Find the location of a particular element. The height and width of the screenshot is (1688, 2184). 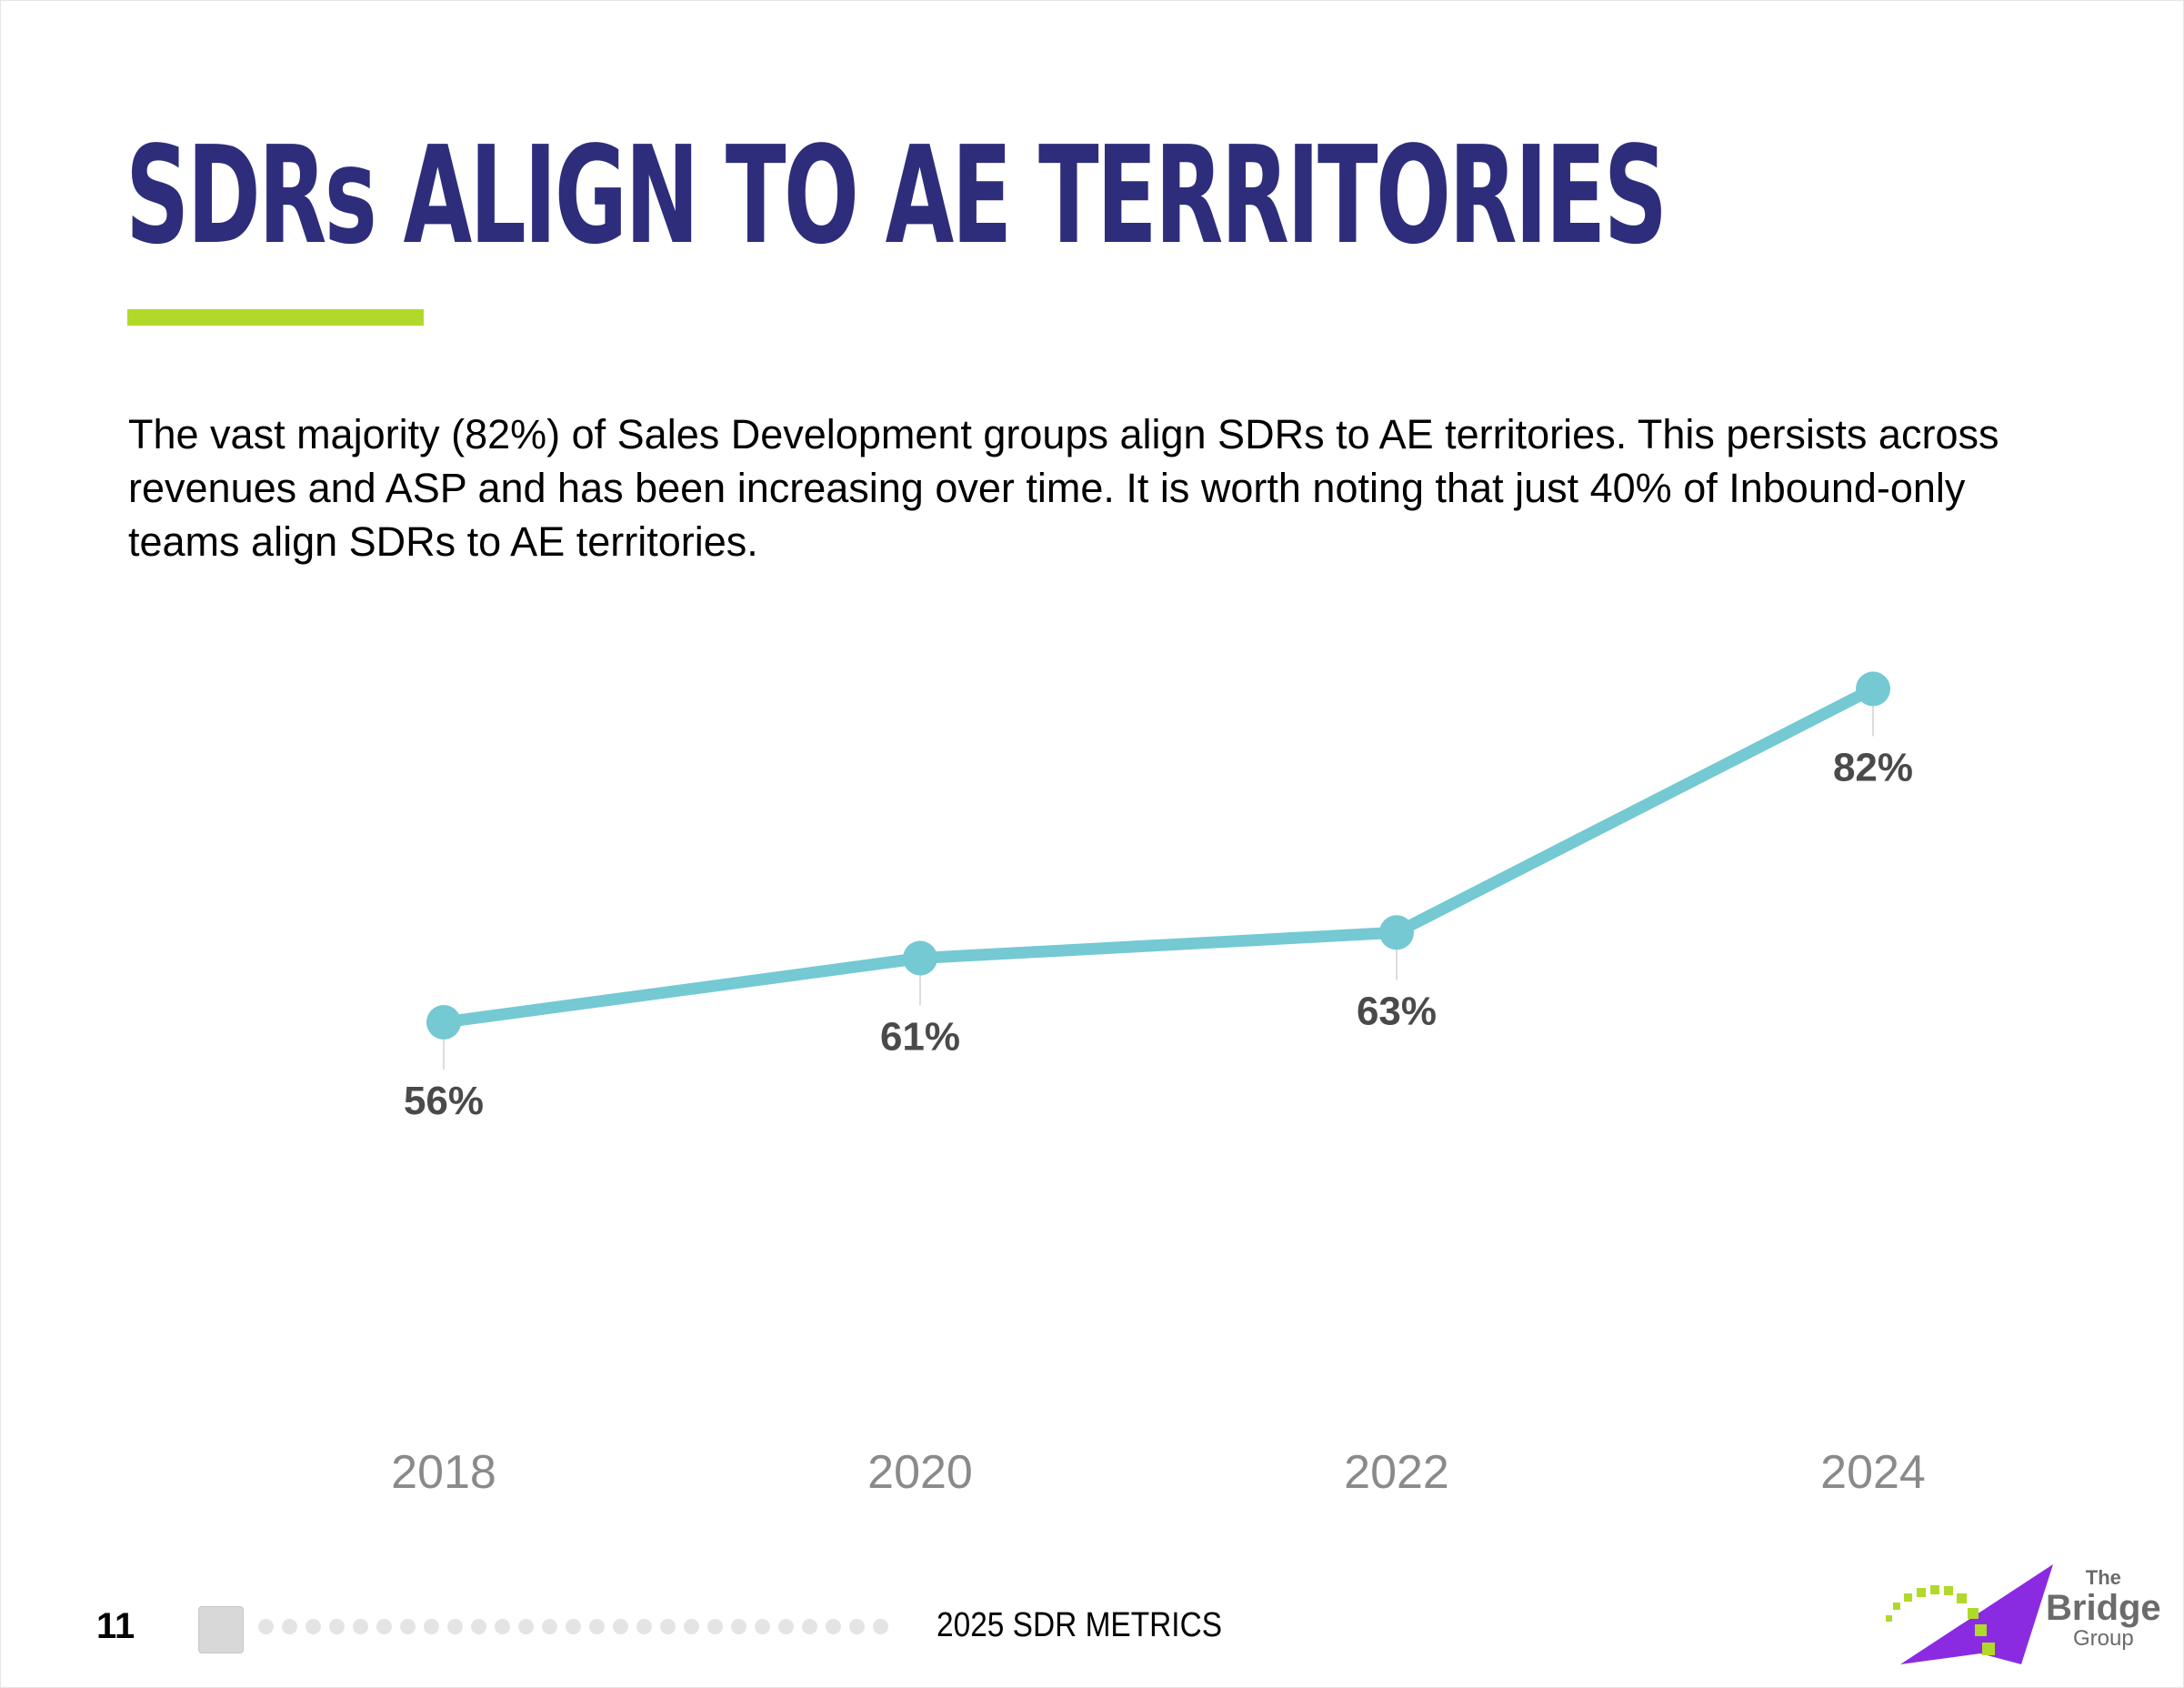

x-tick-label-2018: 2018 is located at coordinates (444, 1472).